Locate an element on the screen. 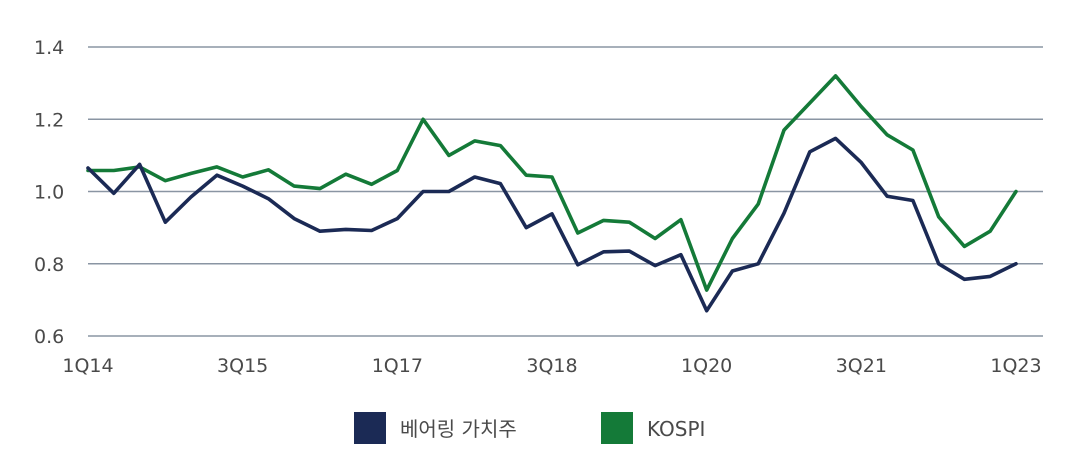  x-tick-label: 3Q18 is located at coordinates (551, 366).